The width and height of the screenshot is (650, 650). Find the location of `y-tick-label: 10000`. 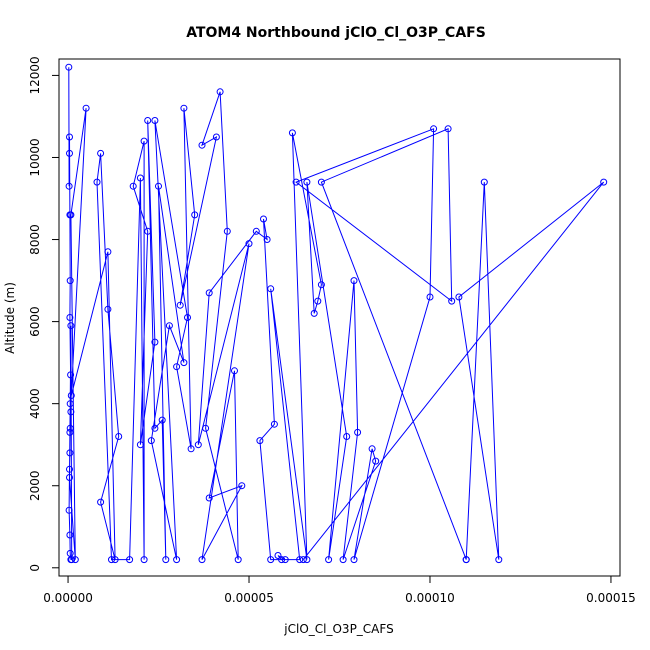

y-tick-label: 10000 is located at coordinates (35, 157).